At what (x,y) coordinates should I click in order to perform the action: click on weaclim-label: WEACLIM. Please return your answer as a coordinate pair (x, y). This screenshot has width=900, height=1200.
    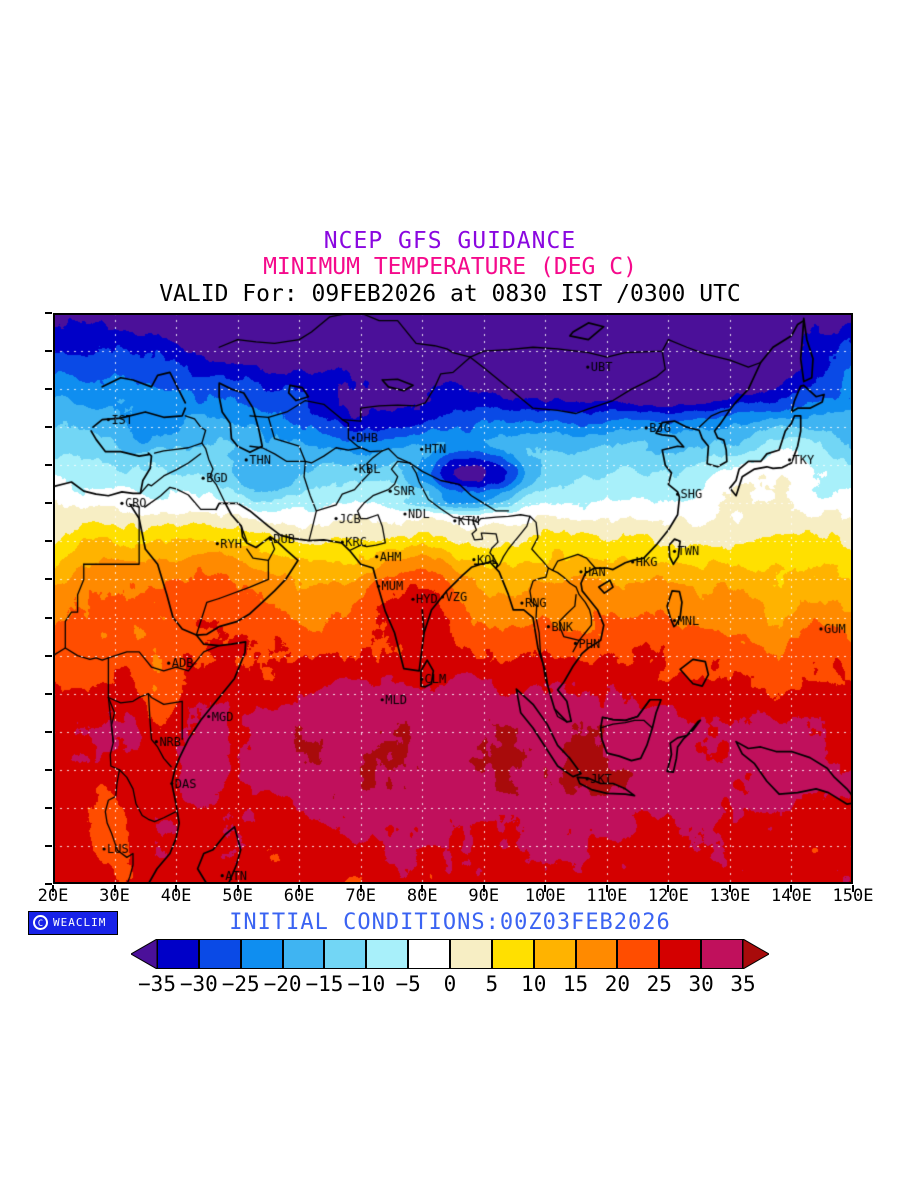
    Looking at the image, I should click on (80, 922).